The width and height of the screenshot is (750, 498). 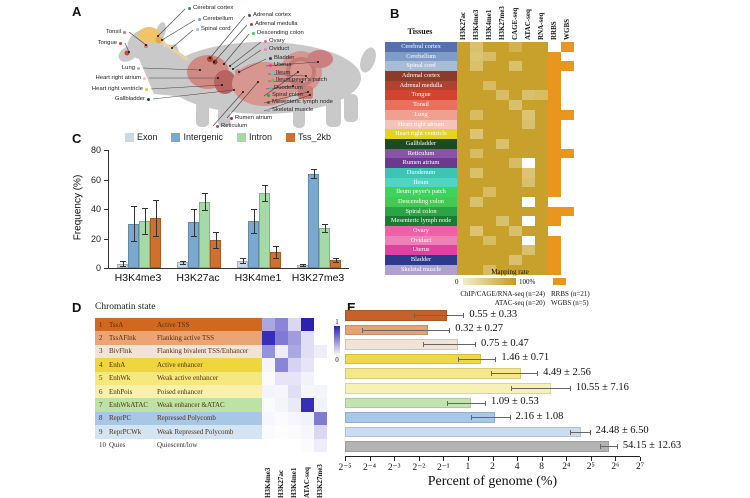 I want to click on state-description: Weak Repressed Polycomb, so click(x=195, y=431).